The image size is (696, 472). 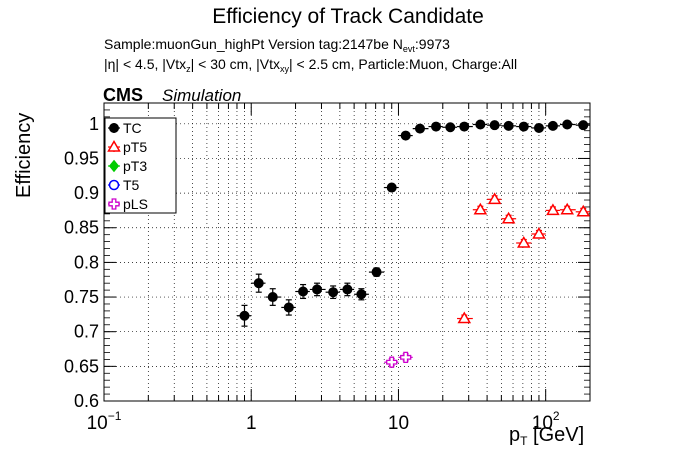 What do you see at coordinates (81, 228) in the screenshot?
I see `y-tick-label: 0.85` at bounding box center [81, 228].